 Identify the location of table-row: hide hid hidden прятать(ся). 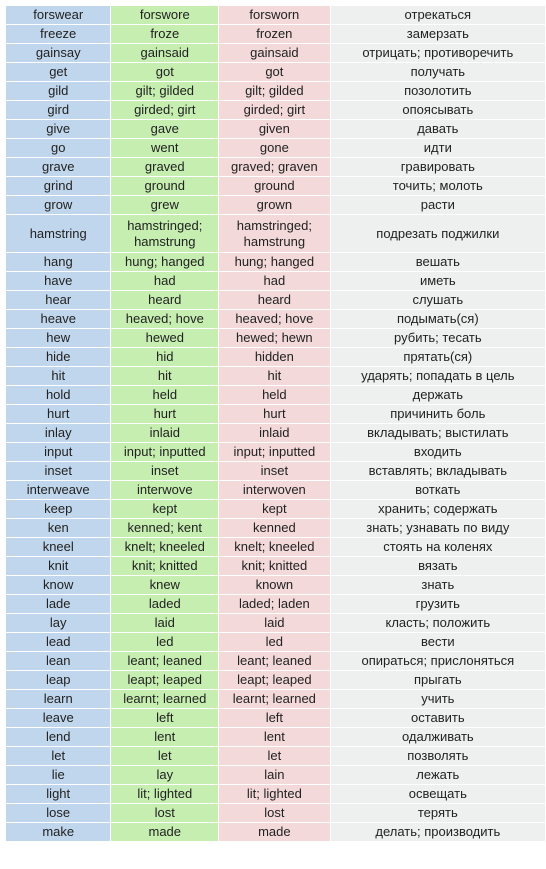
(275, 357).